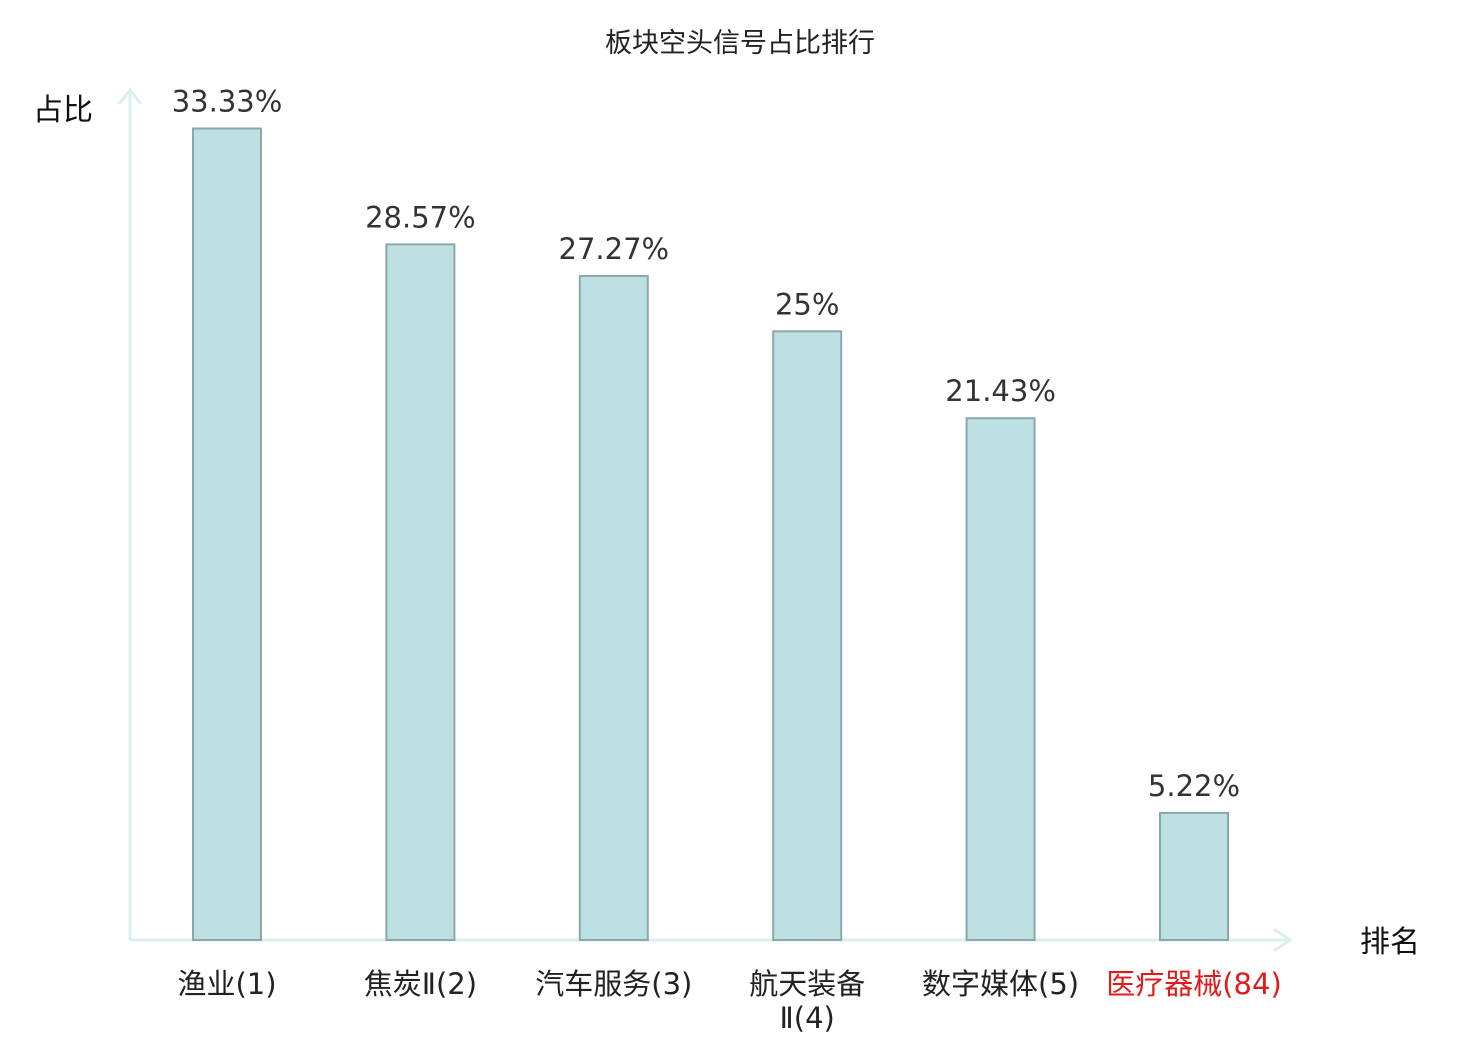 The image size is (1480, 1040). I want to click on bar-value-label: 5.22%, so click(1194, 786).